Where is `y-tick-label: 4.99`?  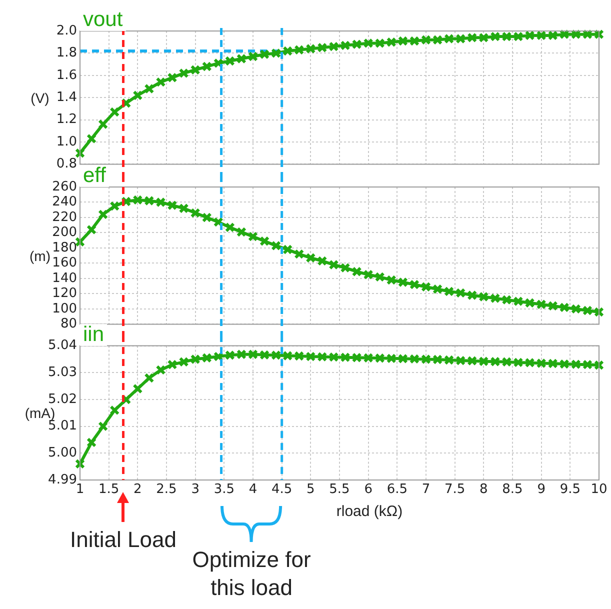 y-tick-label: 4.99 is located at coordinates (62, 480).